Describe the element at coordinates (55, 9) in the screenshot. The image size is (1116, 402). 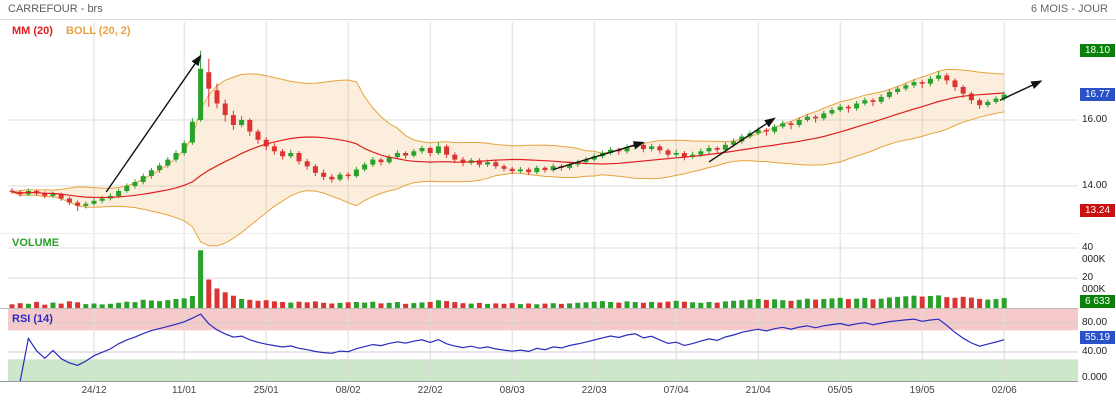
I see `instrument-title: CARREFOUR - brs` at that location.